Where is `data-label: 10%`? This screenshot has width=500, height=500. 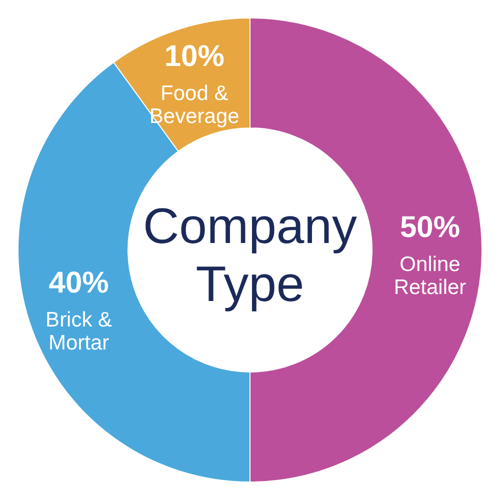
data-label: 10% is located at coordinates (194, 56).